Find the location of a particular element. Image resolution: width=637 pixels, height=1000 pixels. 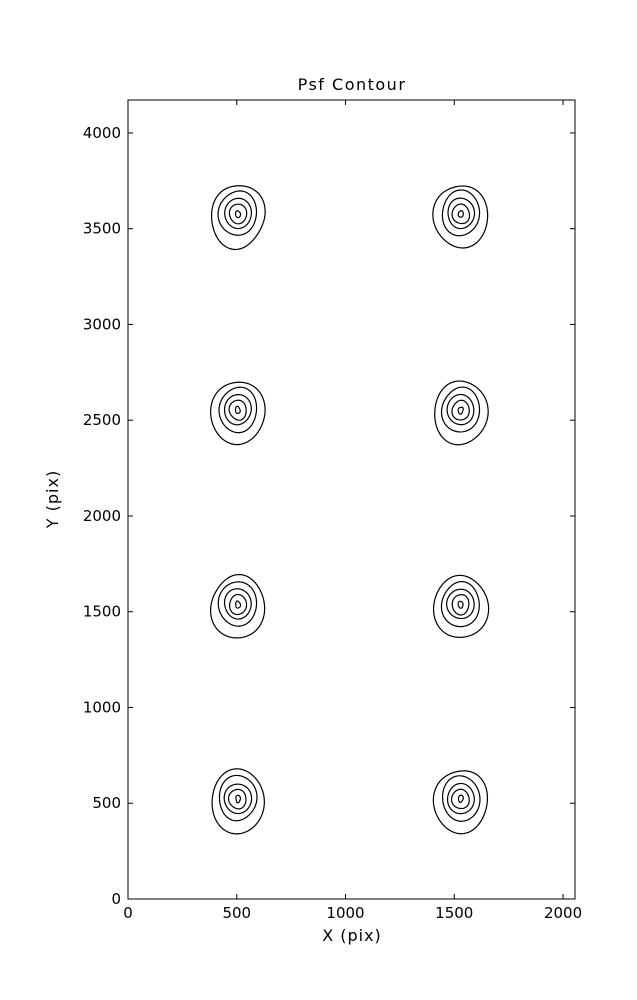

x-tick-label: 500 is located at coordinates (236, 913).